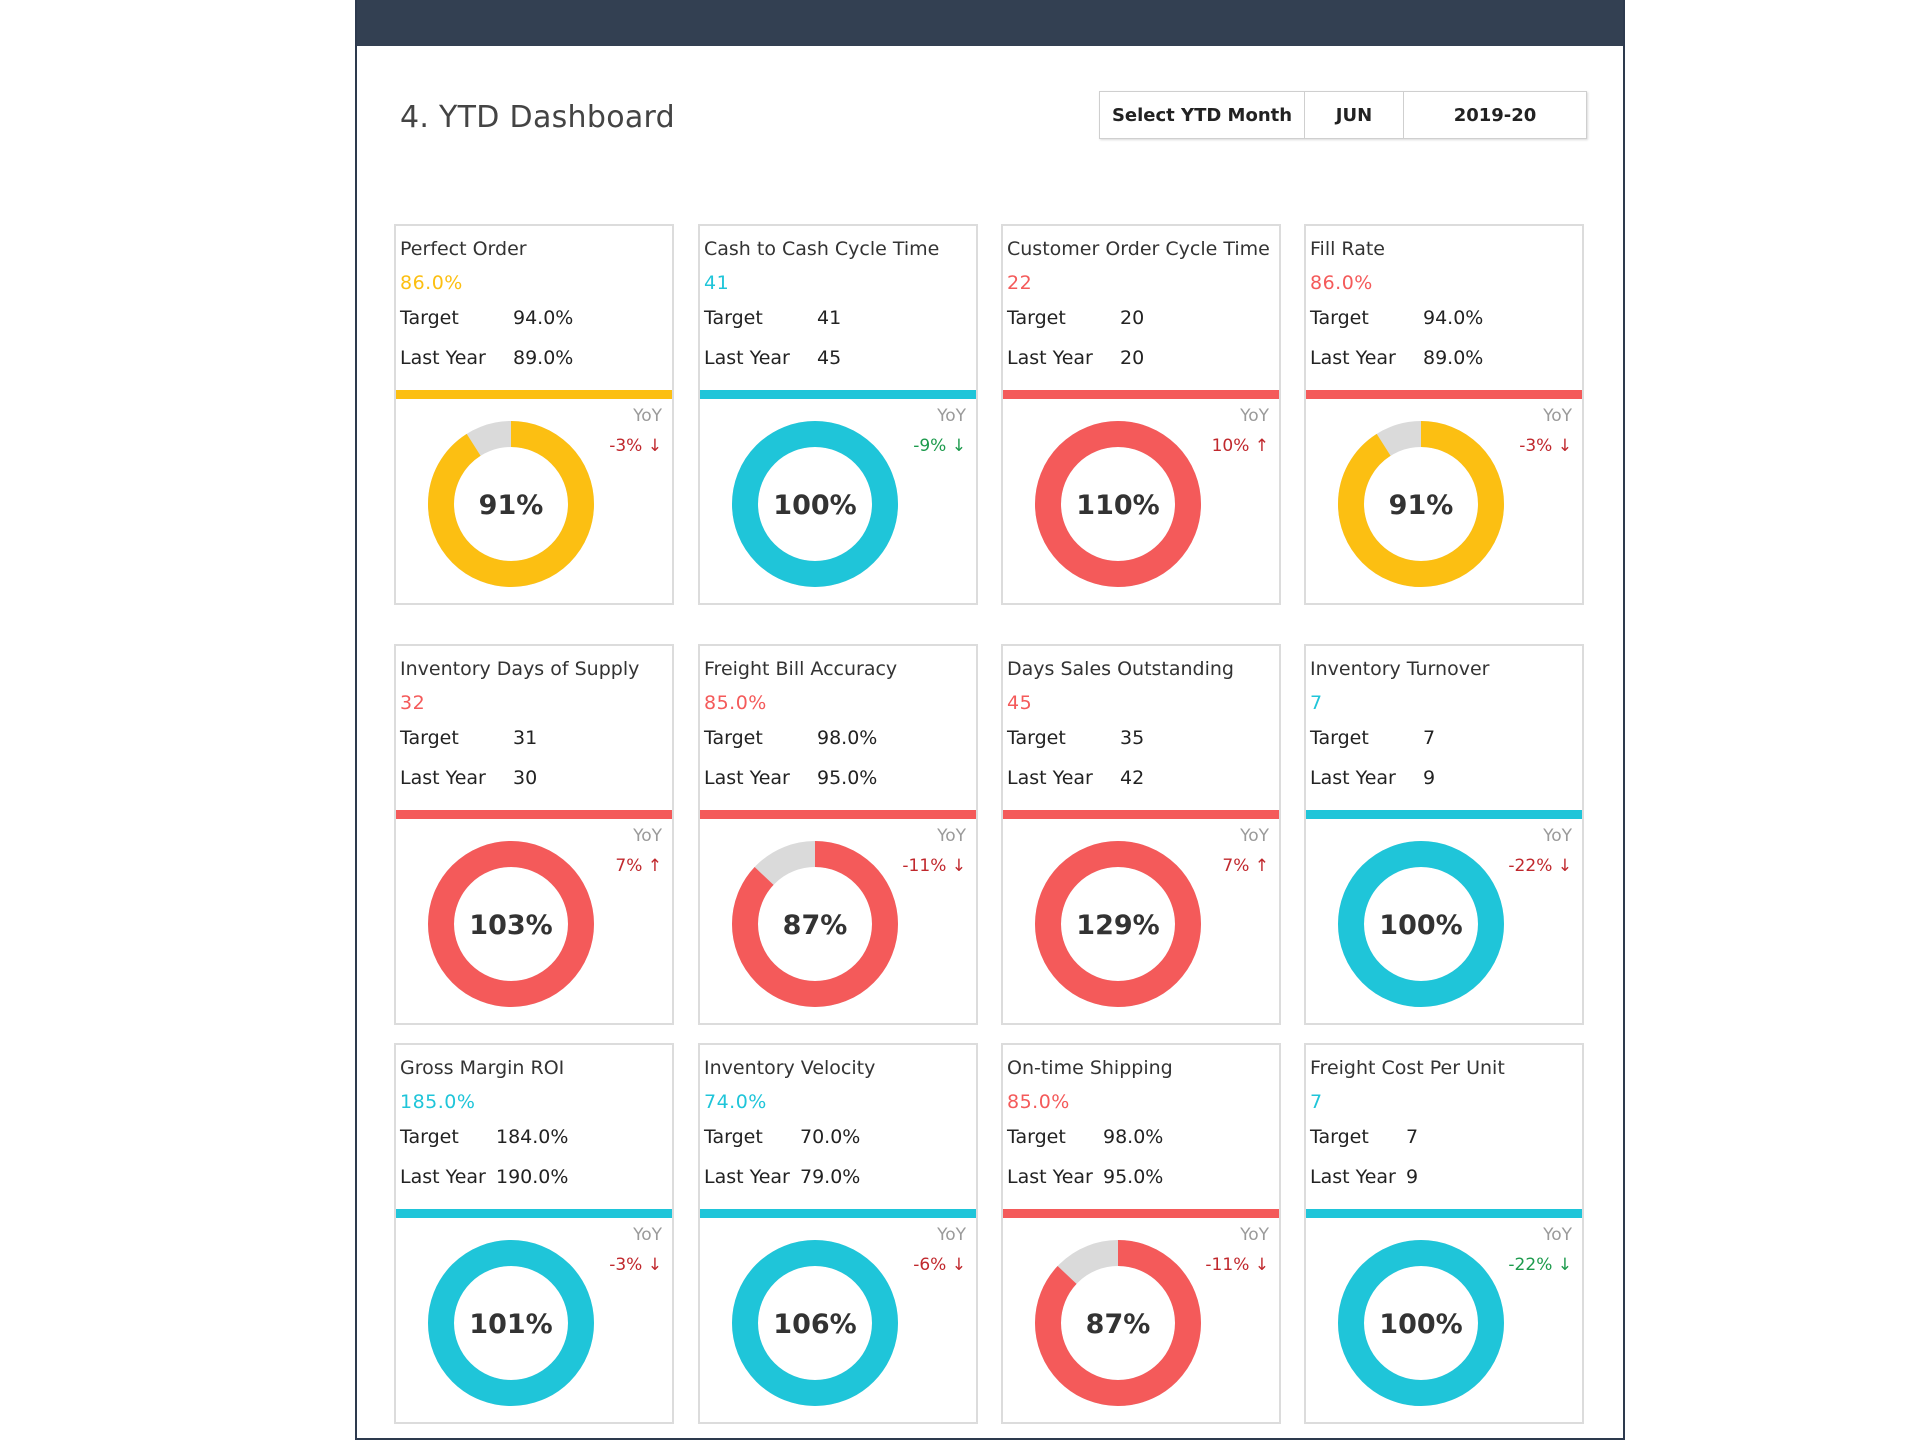  Describe the element at coordinates (939, 1265) in the screenshot. I see `yoy-change: -6% ↓` at that location.